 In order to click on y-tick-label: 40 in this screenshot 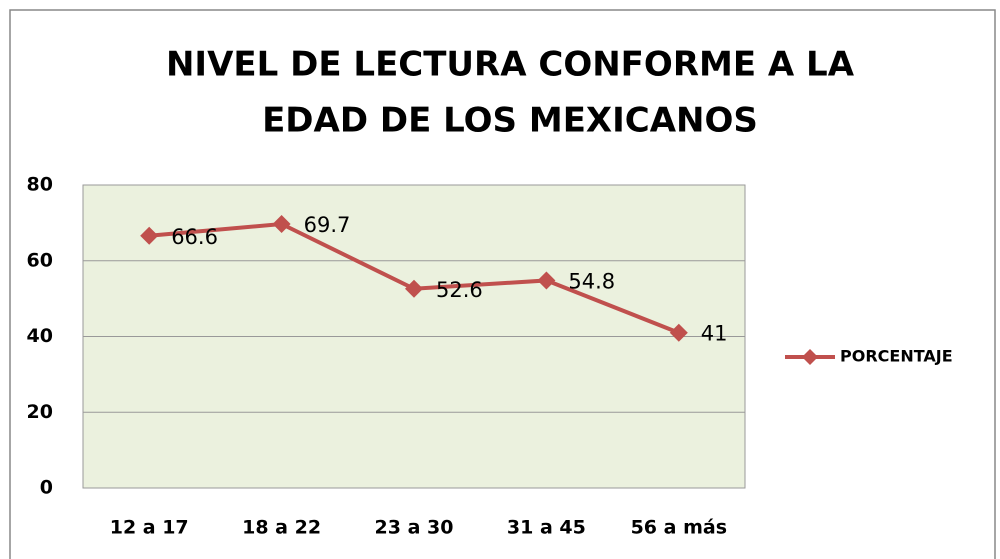, I will do `click(40, 336)`.